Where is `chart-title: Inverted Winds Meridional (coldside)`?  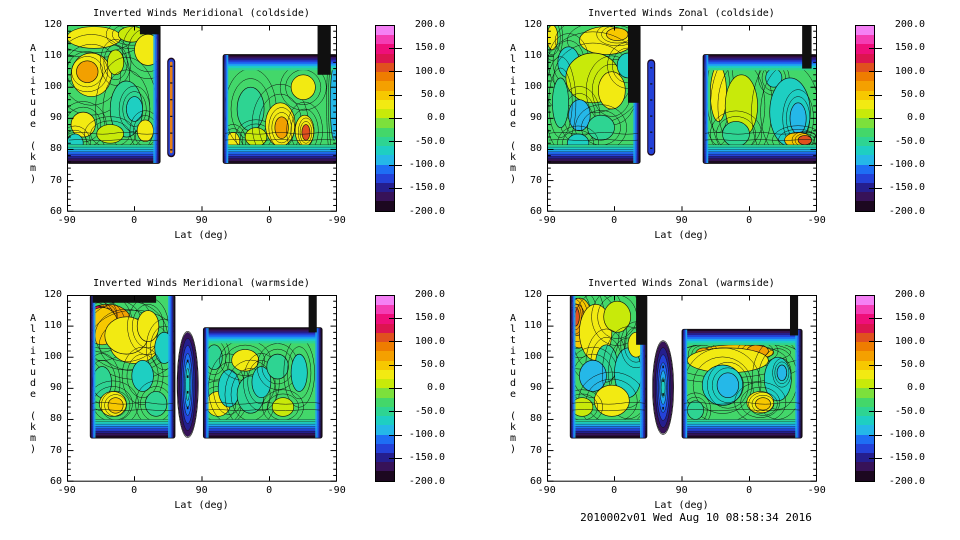 chart-title: Inverted Winds Meridional (coldside) is located at coordinates (201, 13).